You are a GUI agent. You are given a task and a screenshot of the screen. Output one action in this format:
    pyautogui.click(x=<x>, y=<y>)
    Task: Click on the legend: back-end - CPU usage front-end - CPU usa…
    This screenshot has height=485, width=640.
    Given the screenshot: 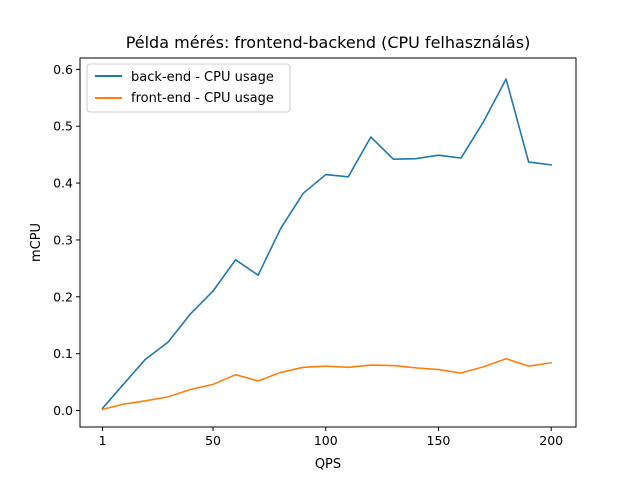 What is the action you would take?
    pyautogui.click(x=188, y=88)
    